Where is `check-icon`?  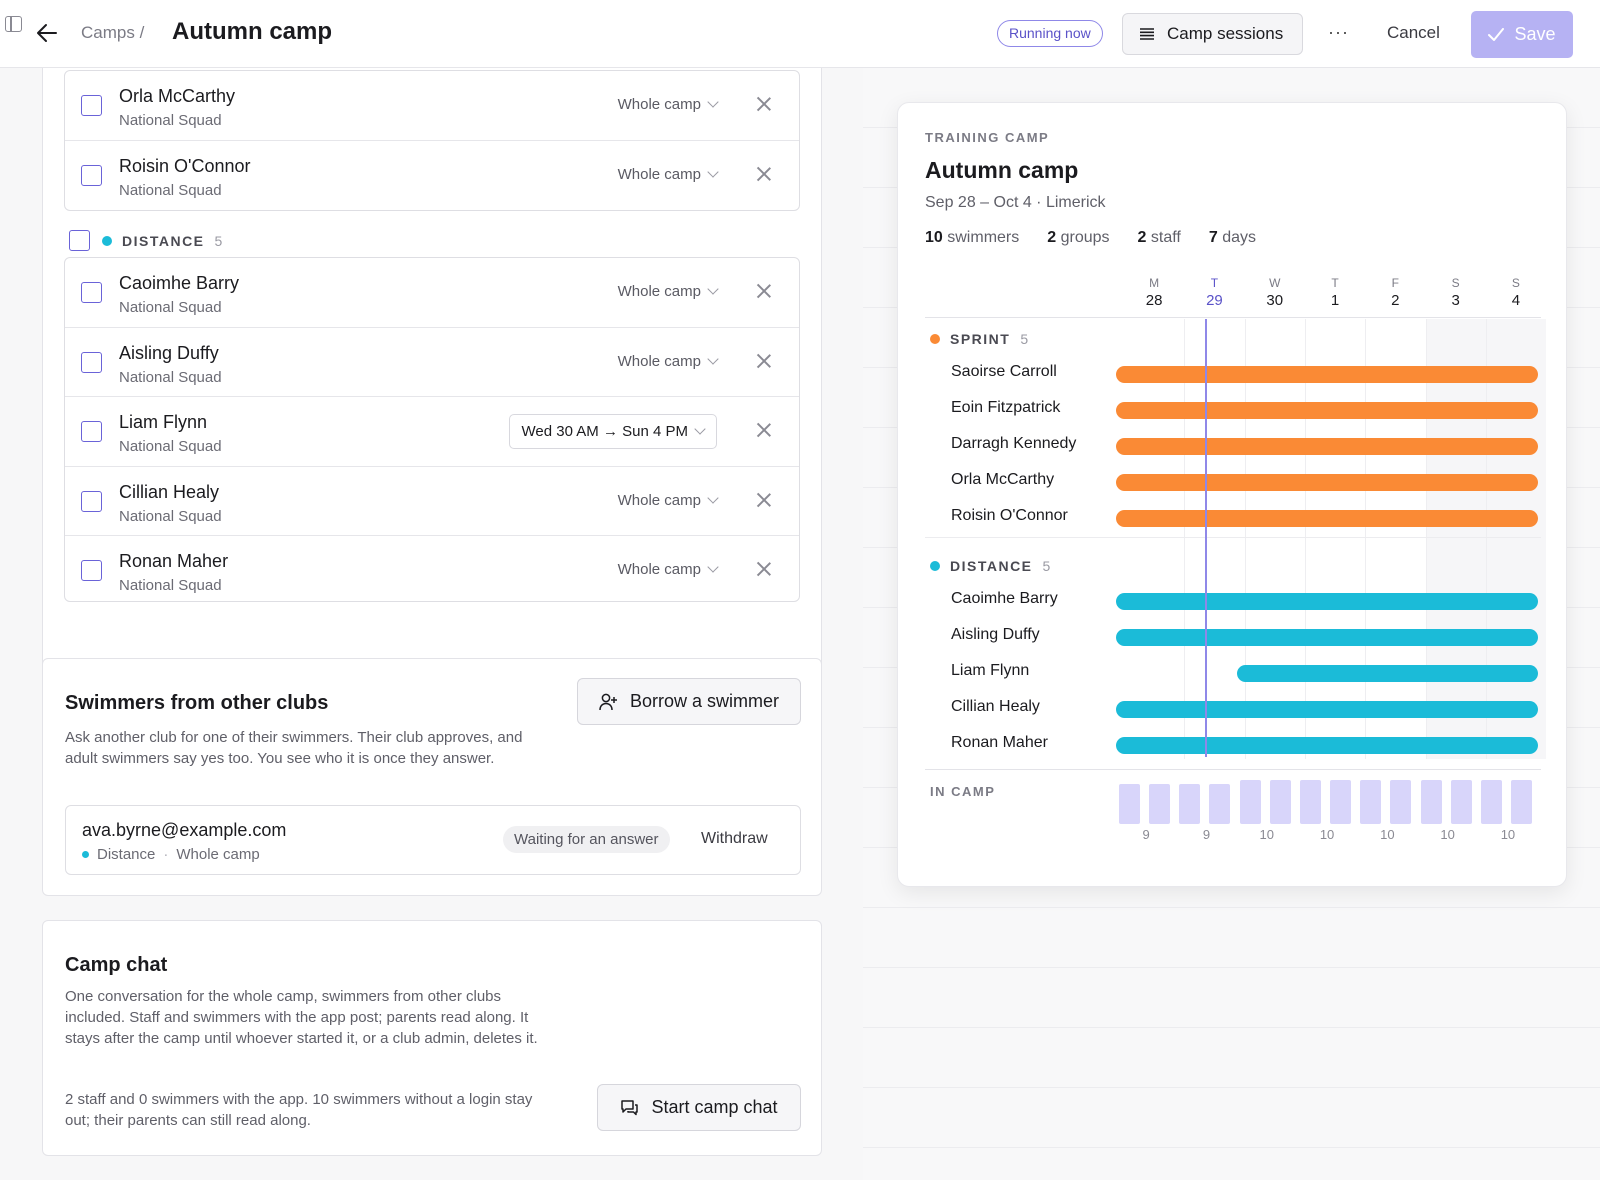 check-icon is located at coordinates (1496, 34).